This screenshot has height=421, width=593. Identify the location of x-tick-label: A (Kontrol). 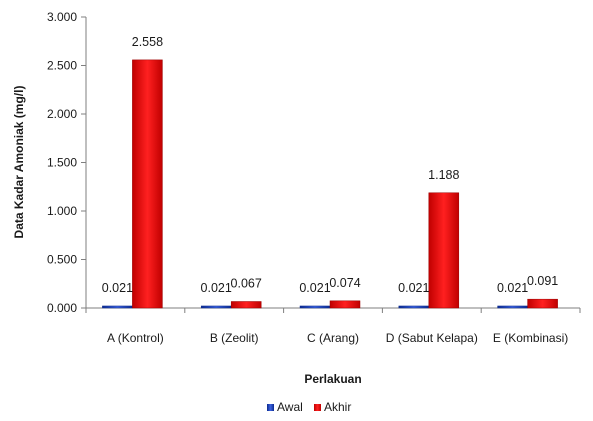
(135, 338).